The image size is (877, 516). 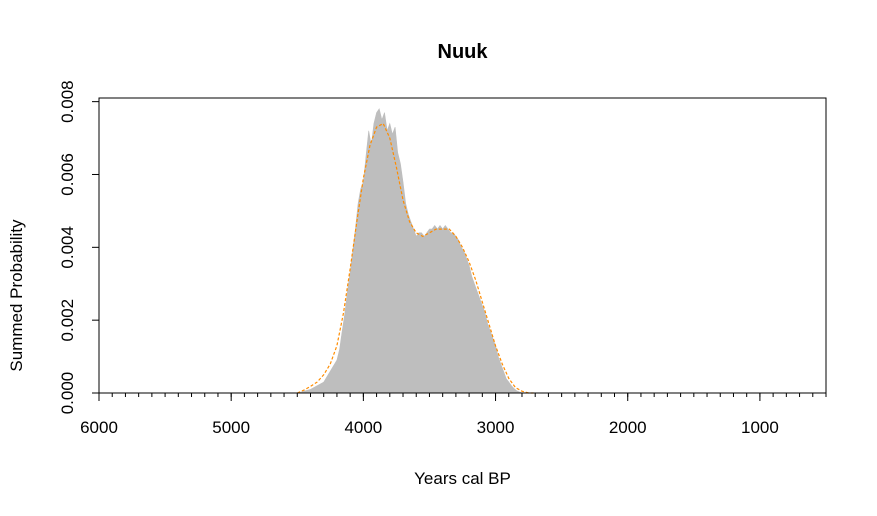 I want to click on y-tick-label: 0.004, so click(x=67, y=247).